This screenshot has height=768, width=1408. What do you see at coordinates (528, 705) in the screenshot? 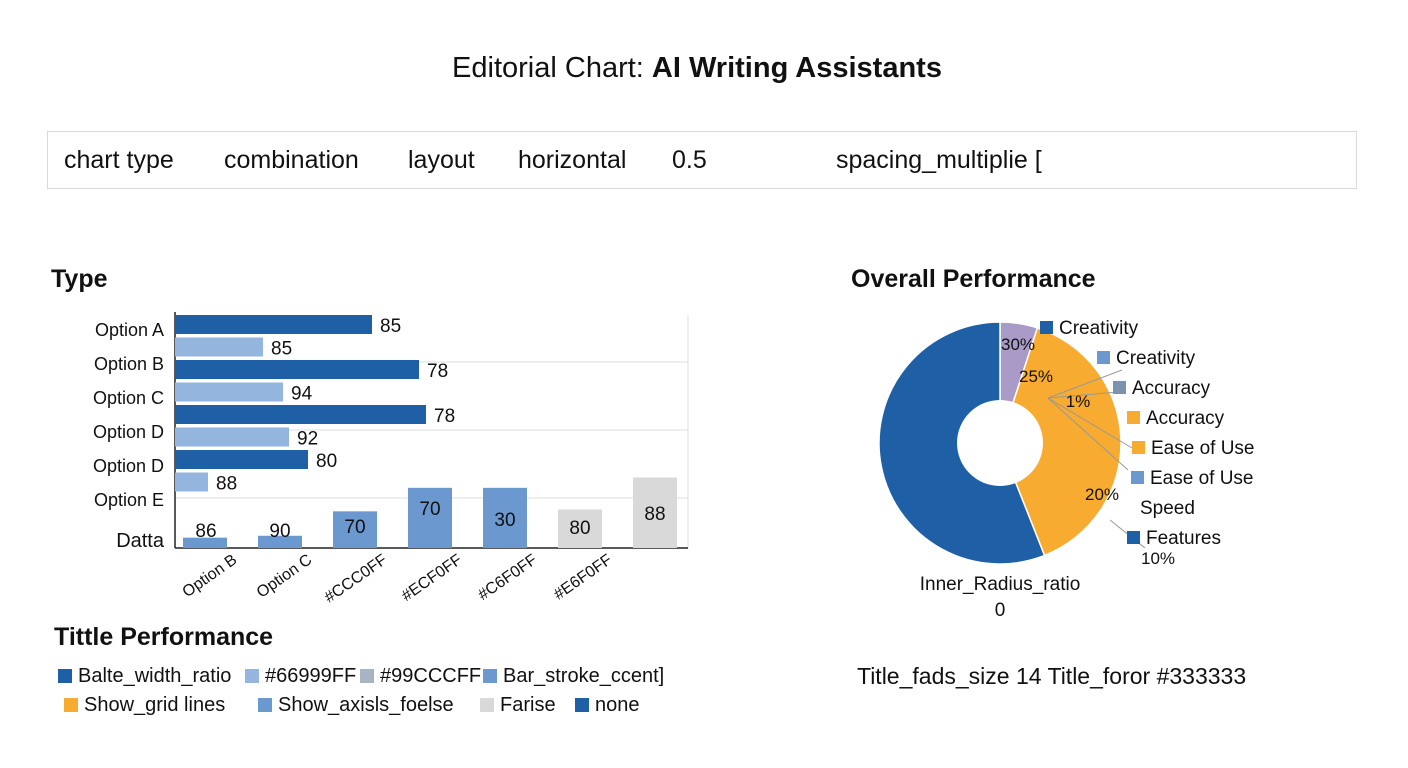
I see `legend-label: Farise` at bounding box center [528, 705].